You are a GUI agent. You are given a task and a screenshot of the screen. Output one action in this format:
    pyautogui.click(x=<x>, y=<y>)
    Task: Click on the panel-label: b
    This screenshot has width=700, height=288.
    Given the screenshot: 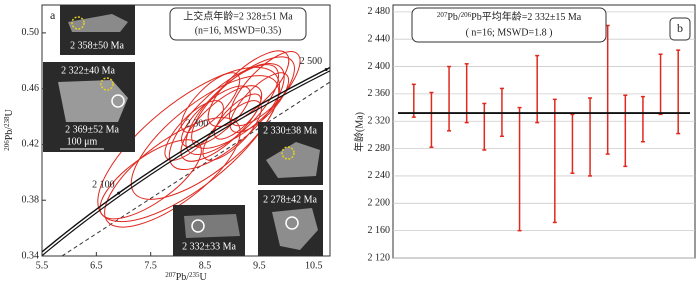 What is the action you would take?
    pyautogui.click(x=680, y=28)
    